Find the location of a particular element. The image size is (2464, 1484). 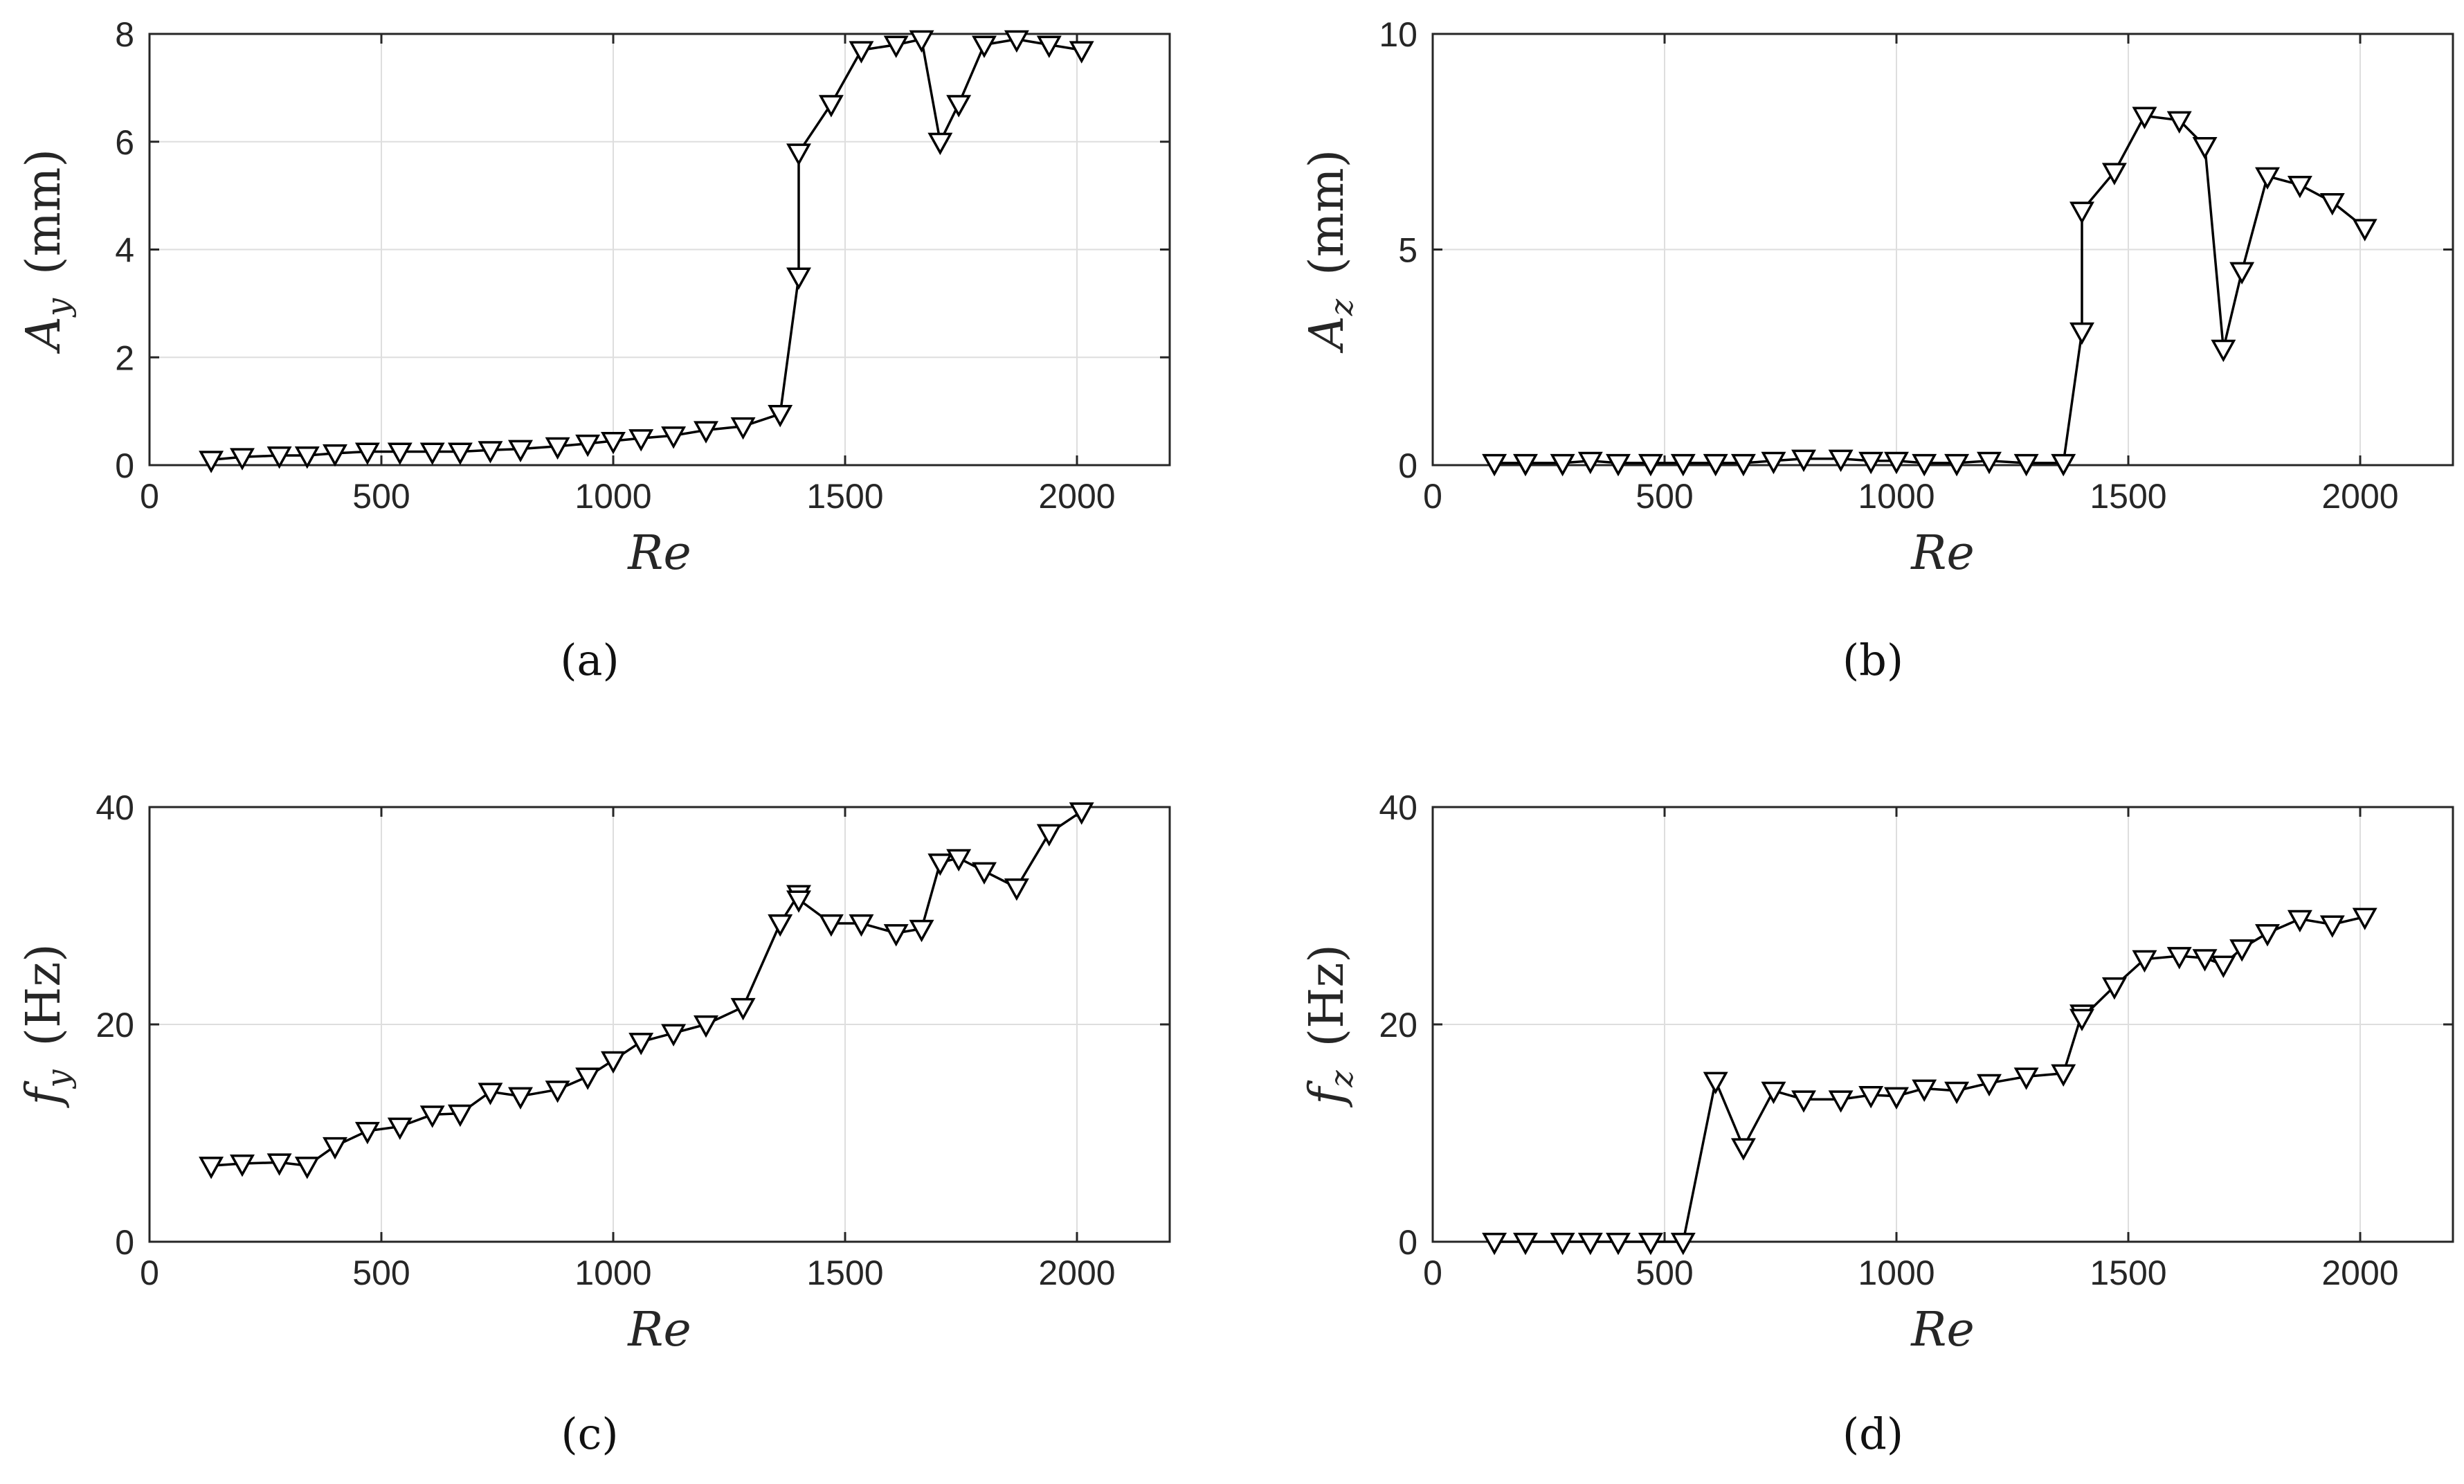

y-axis-label-symbol: A is located at coordinates (1327, 335).